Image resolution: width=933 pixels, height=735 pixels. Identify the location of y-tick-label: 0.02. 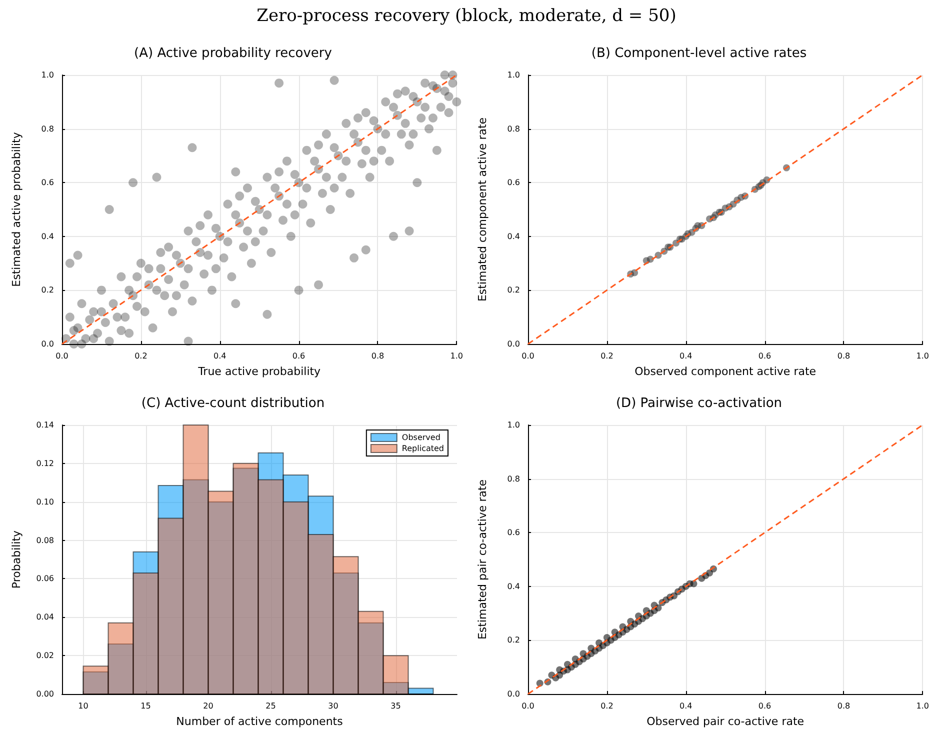
(45, 655).